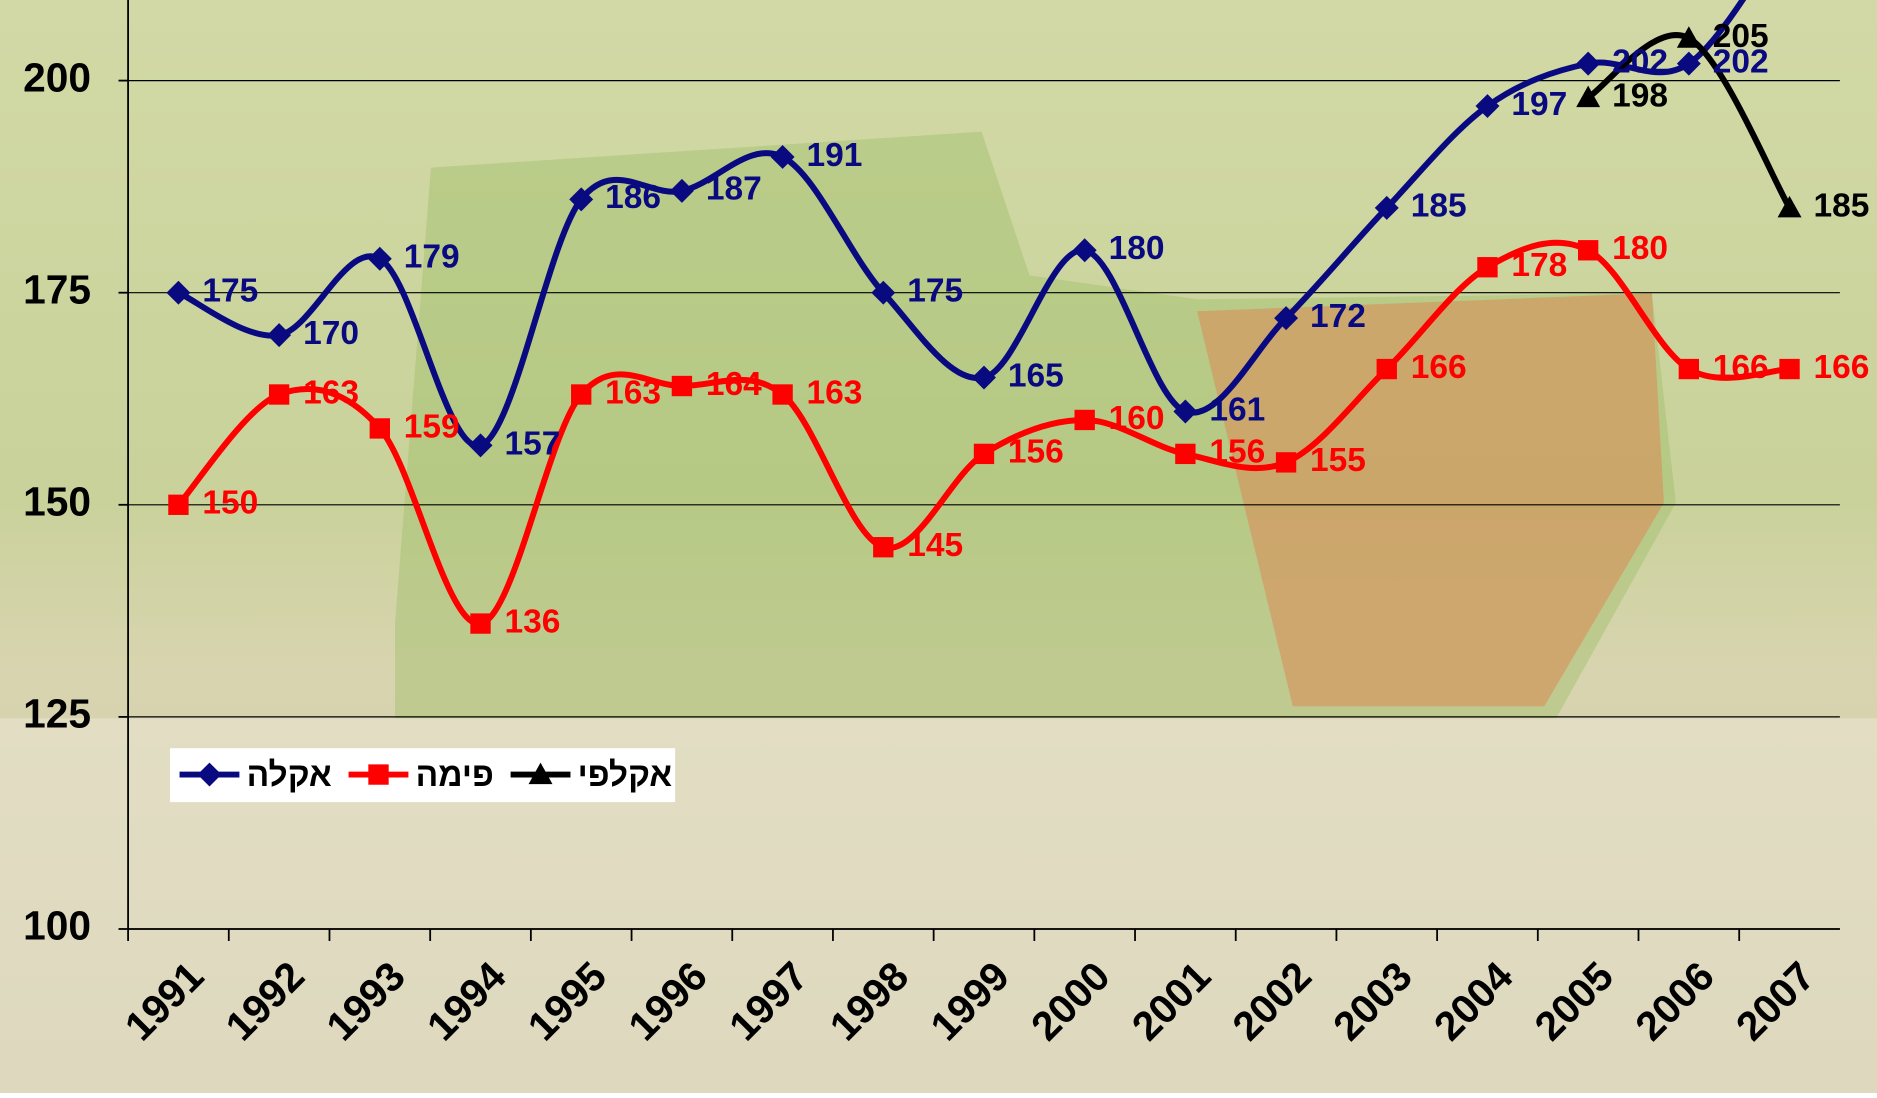 This screenshot has width=1877, height=1098. What do you see at coordinates (1539, 265) in the screenshot?
I see `data-label: 178` at bounding box center [1539, 265].